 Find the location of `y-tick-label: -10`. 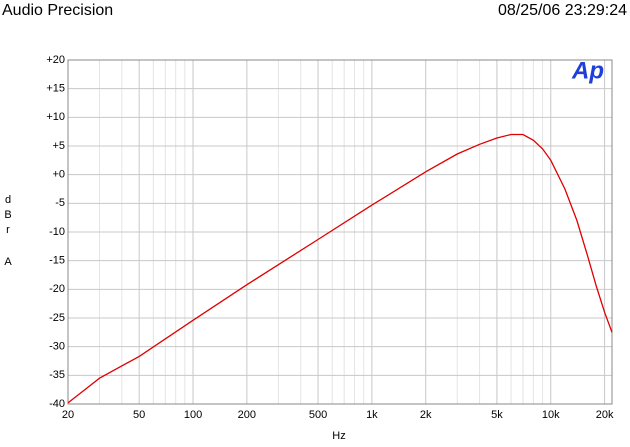

y-tick-label: -10 is located at coordinates (57, 232).